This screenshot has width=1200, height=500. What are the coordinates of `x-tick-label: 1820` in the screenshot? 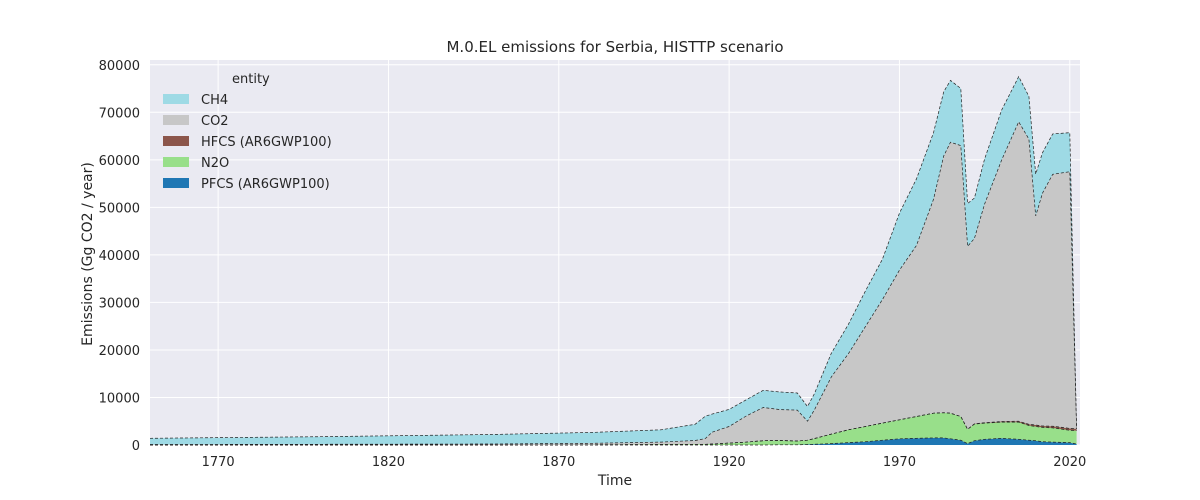 It's located at (388, 462).